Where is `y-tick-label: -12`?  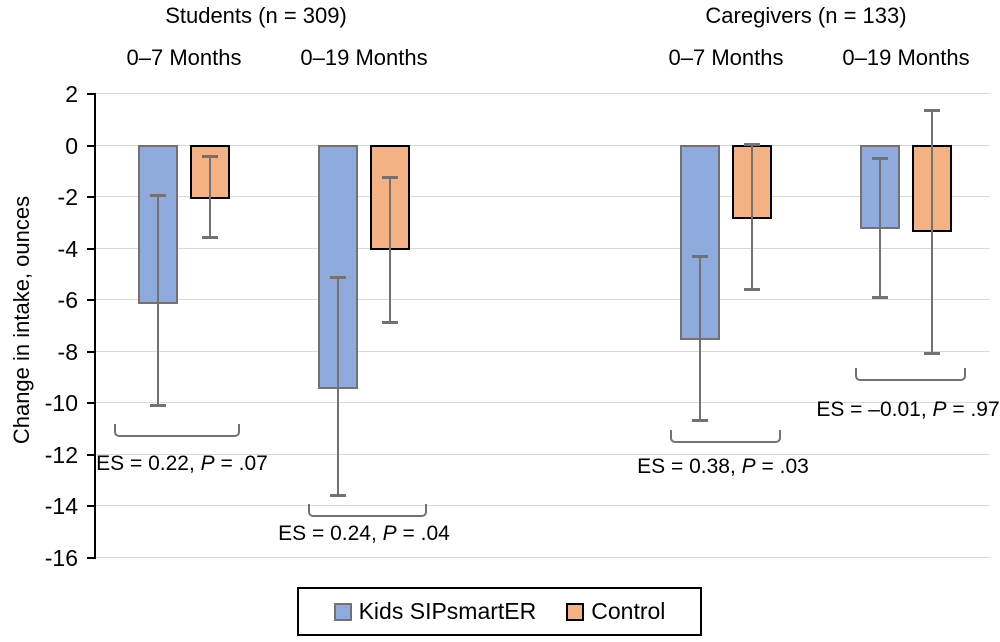
y-tick-label: -12 is located at coordinates (61, 455).